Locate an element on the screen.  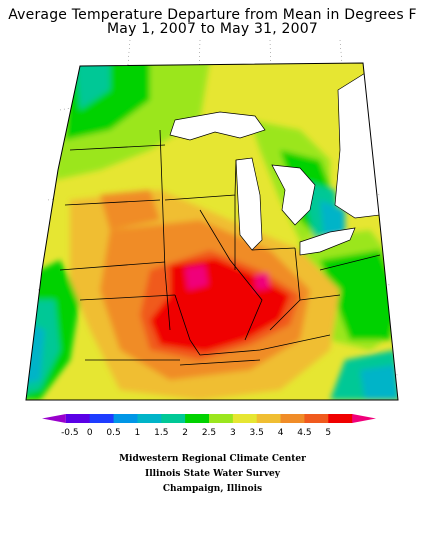
legend-label: 1 is located at coordinates (138, 433).